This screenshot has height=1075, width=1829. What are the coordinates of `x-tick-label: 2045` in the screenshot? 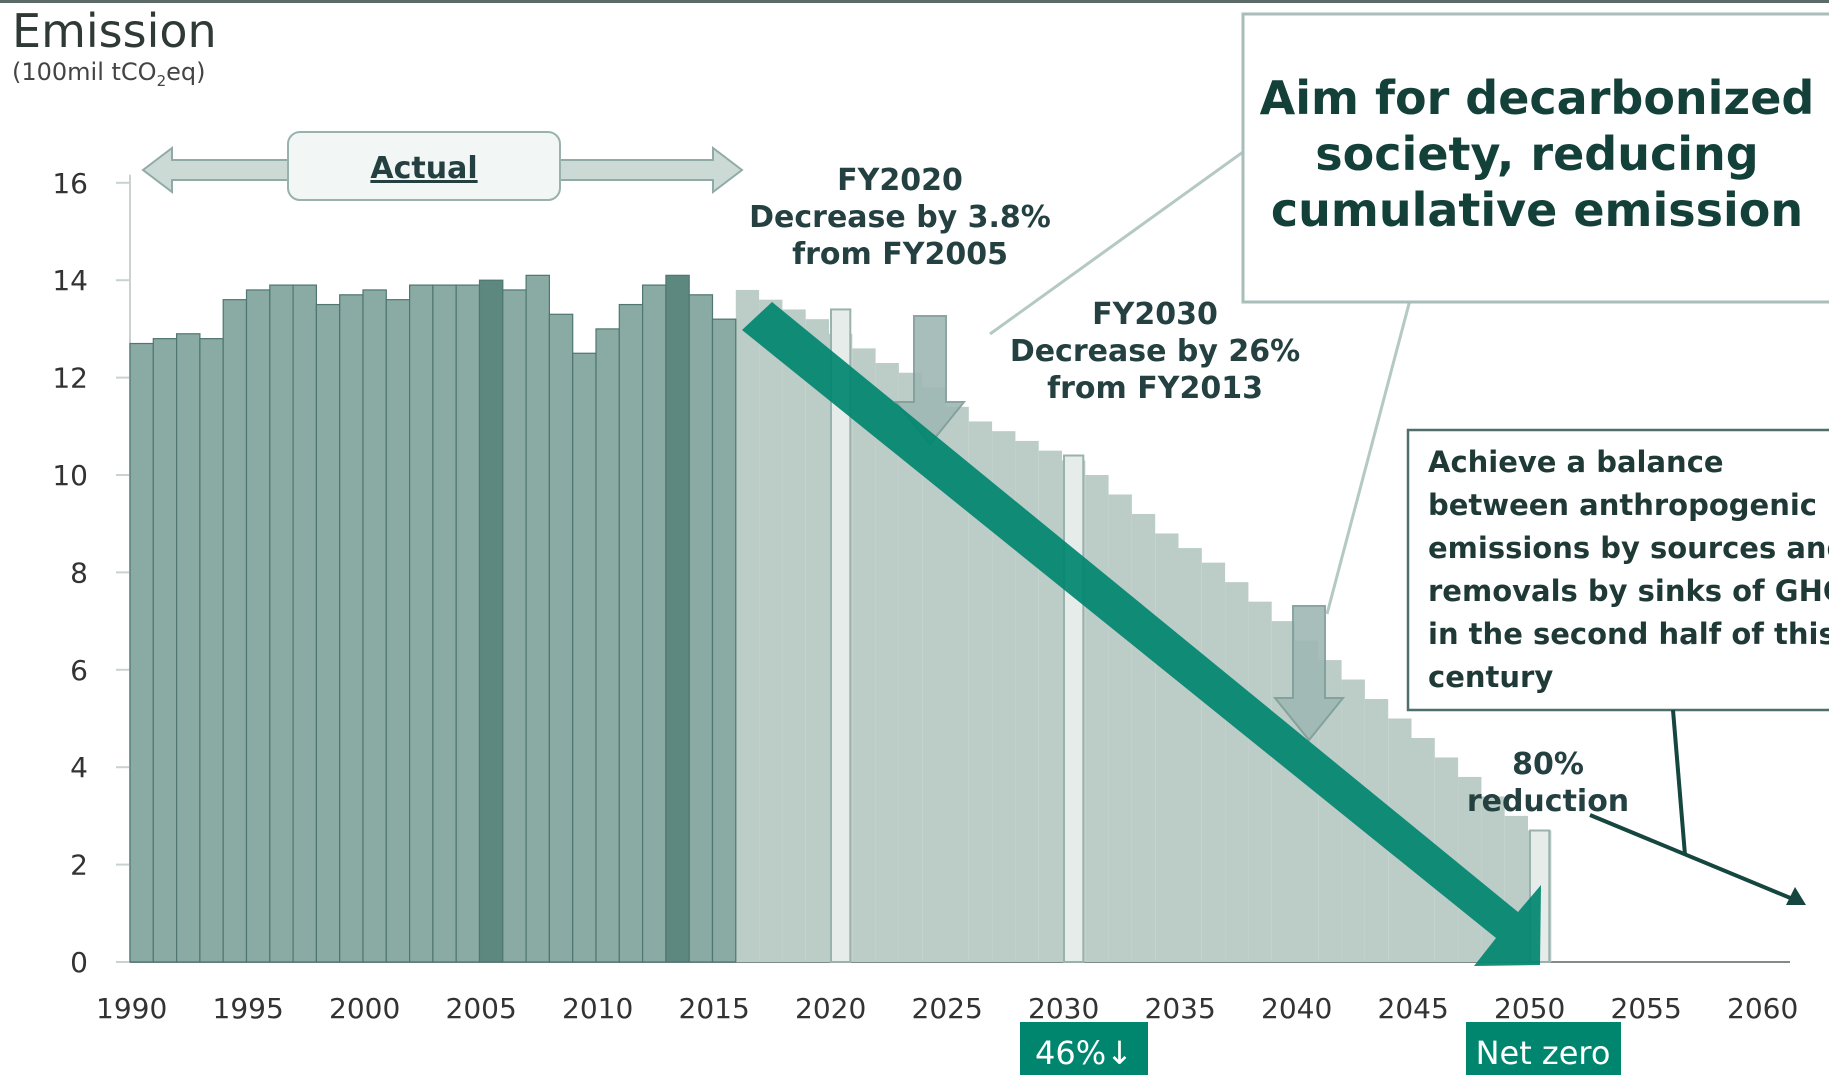 It's located at (1413, 1008).